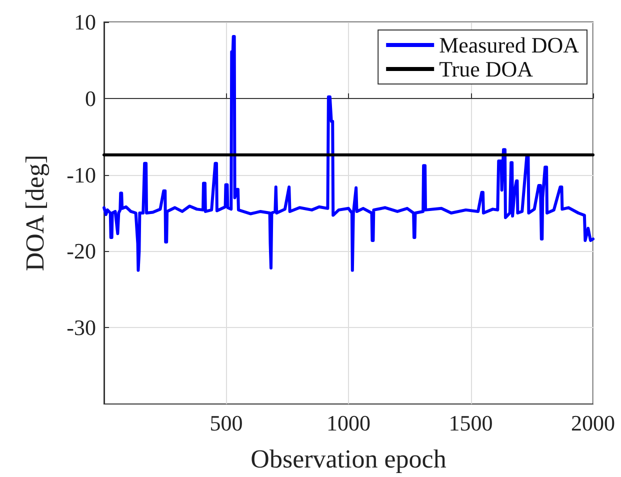  Describe the element at coordinates (81, 327) in the screenshot. I see `y-tick-label: -30` at that location.